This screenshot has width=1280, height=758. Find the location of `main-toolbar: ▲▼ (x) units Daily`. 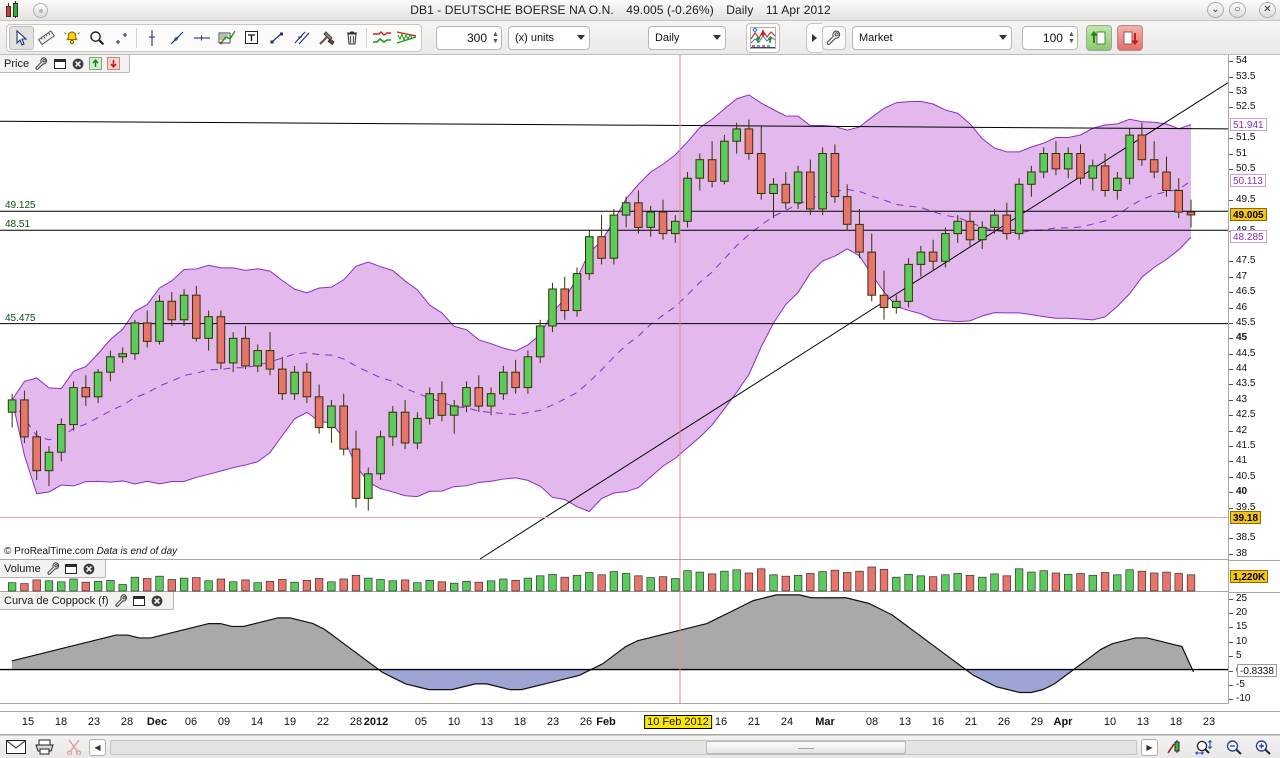

main-toolbar: ▲▼ (x) units Daily is located at coordinates (640, 38).